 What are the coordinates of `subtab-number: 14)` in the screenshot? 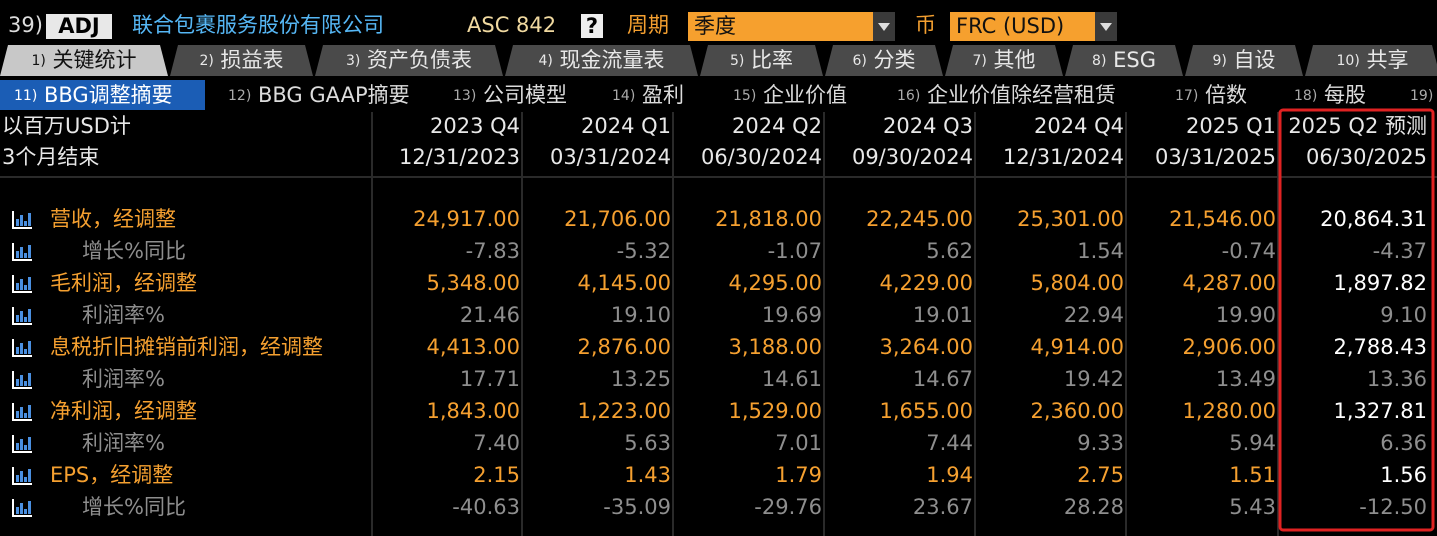 It's located at (623, 96).